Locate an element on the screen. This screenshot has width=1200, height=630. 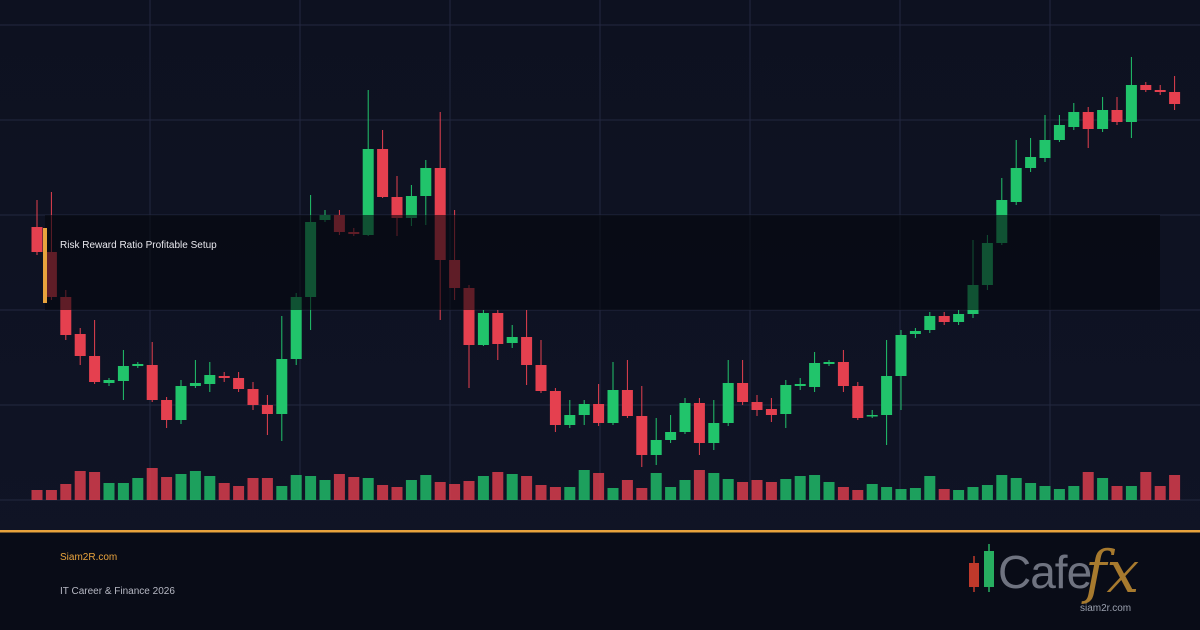
footer-tagline: IT Career & Finance 2026 is located at coordinates (117, 591).